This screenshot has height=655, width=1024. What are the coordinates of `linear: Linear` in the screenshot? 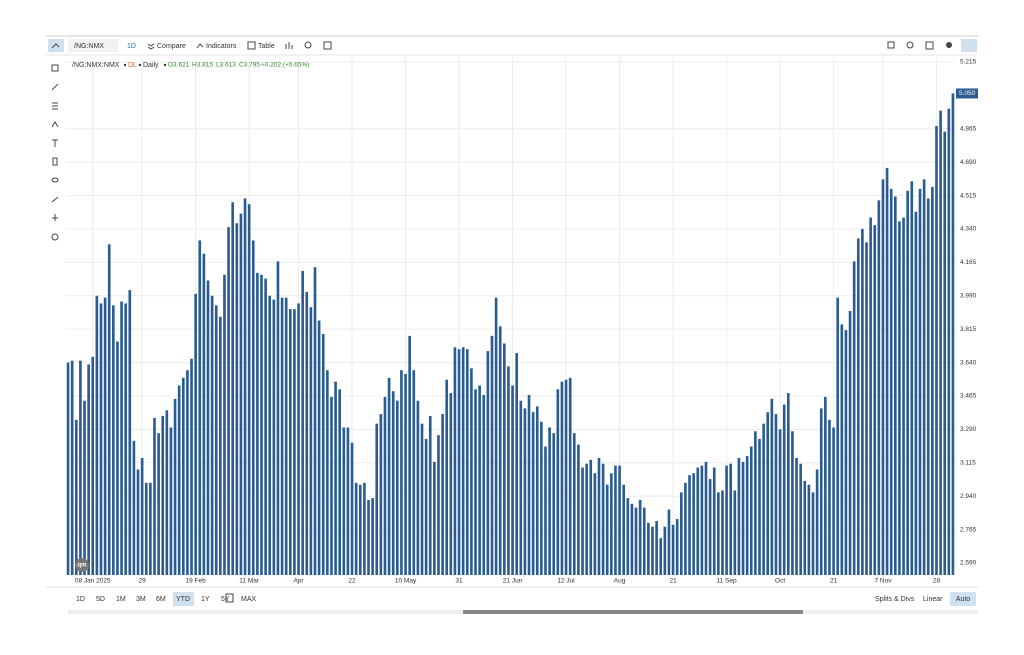 It's located at (933, 599).